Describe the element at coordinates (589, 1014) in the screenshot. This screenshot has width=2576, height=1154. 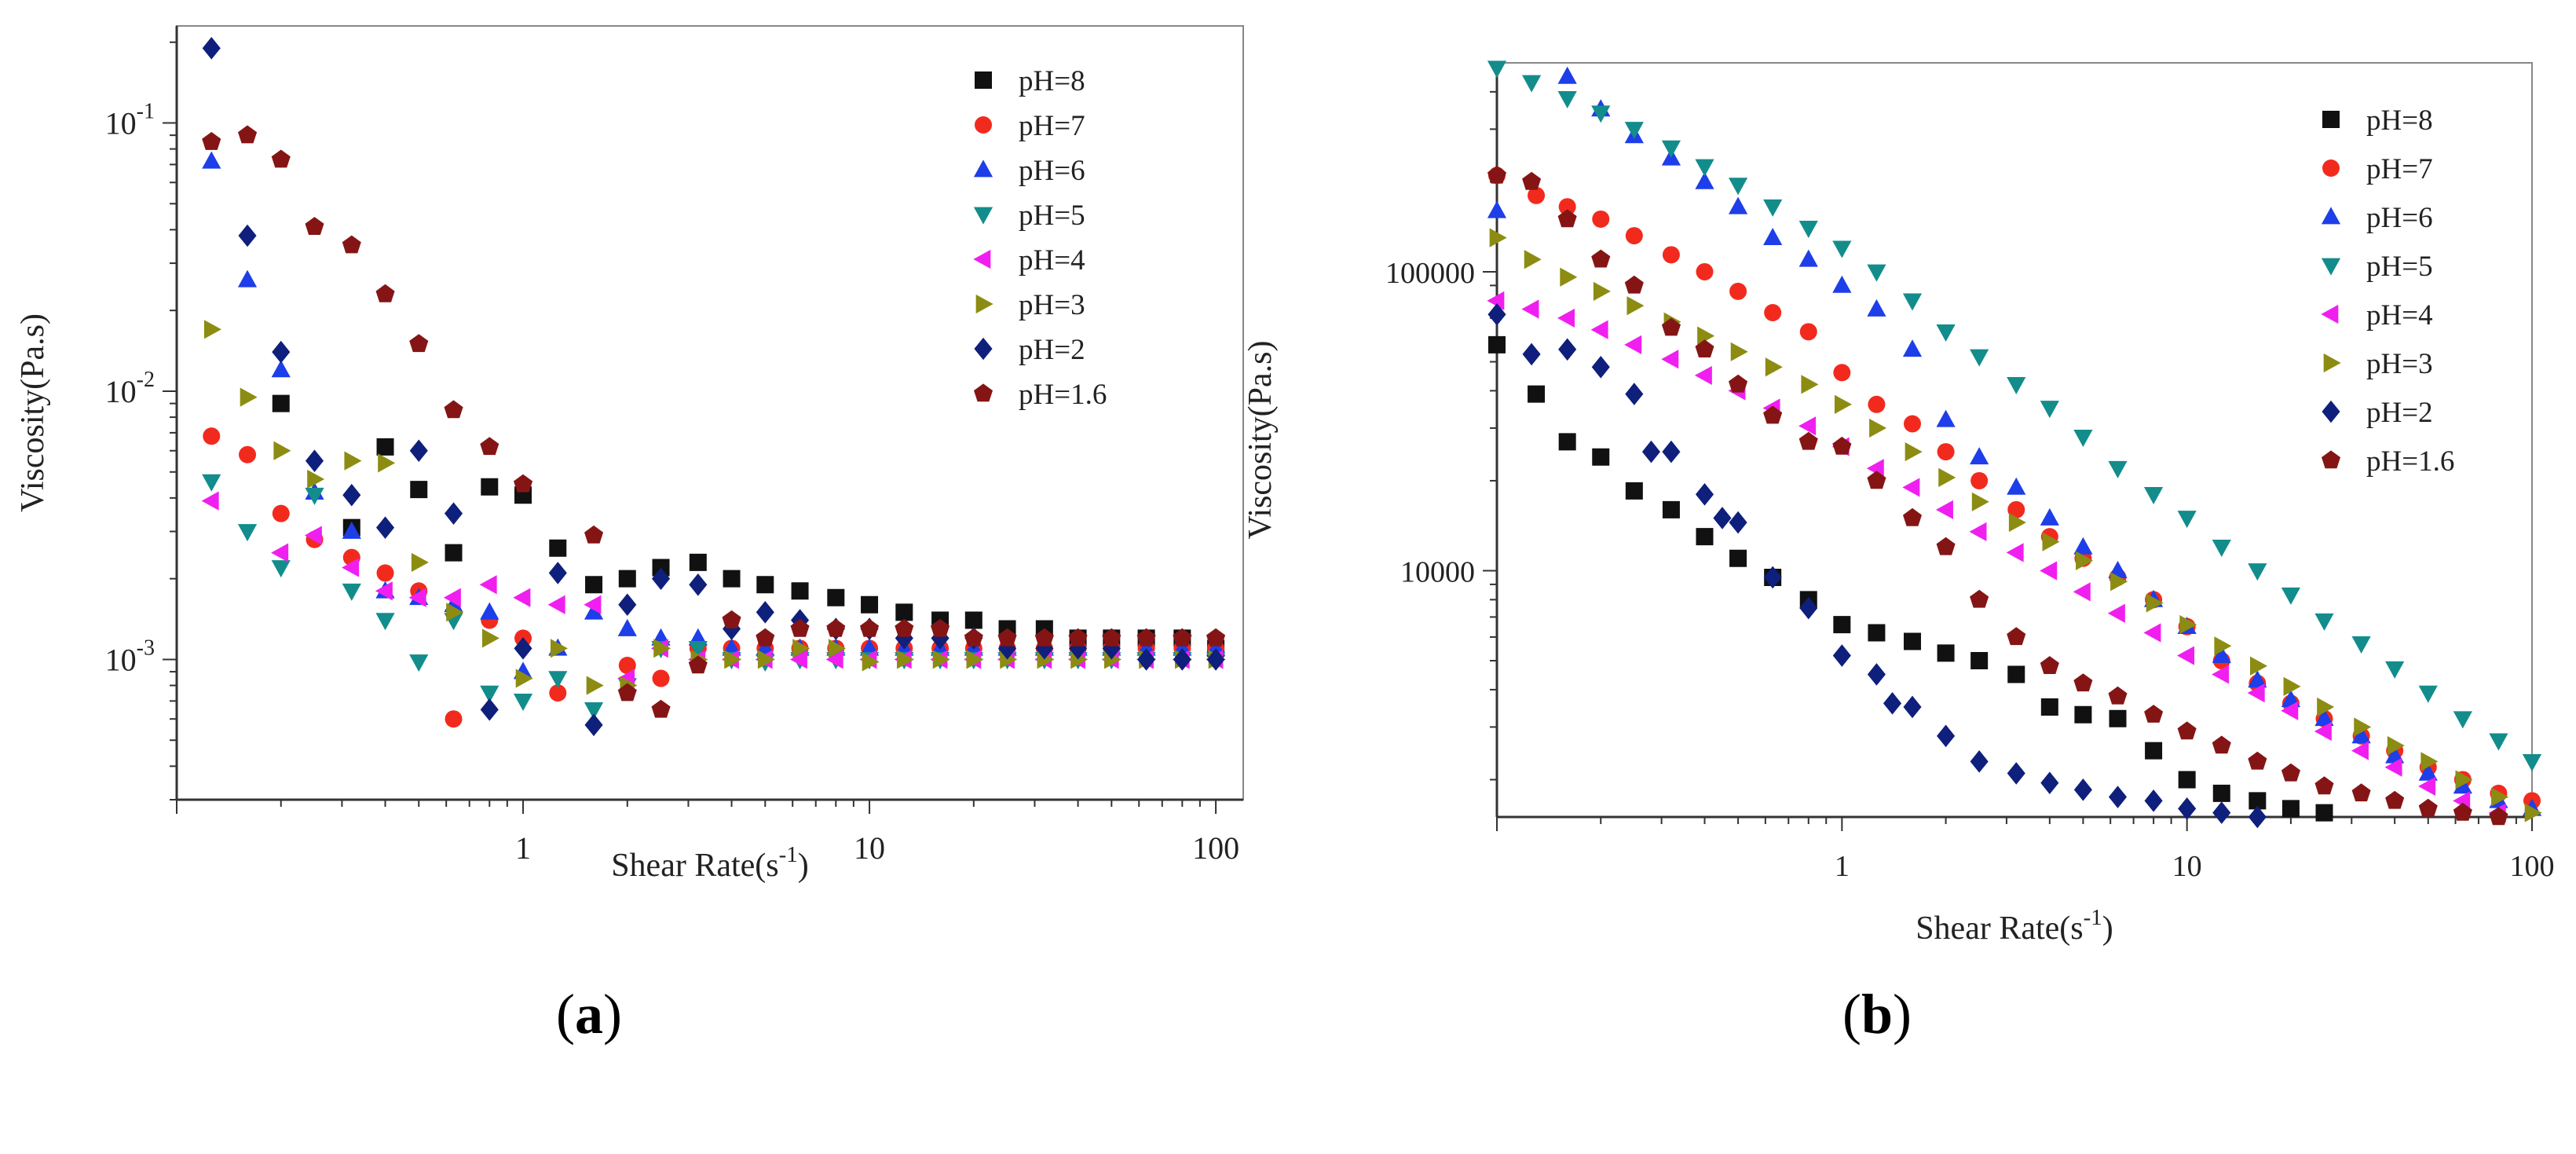
I see `caption-a: (a)` at that location.